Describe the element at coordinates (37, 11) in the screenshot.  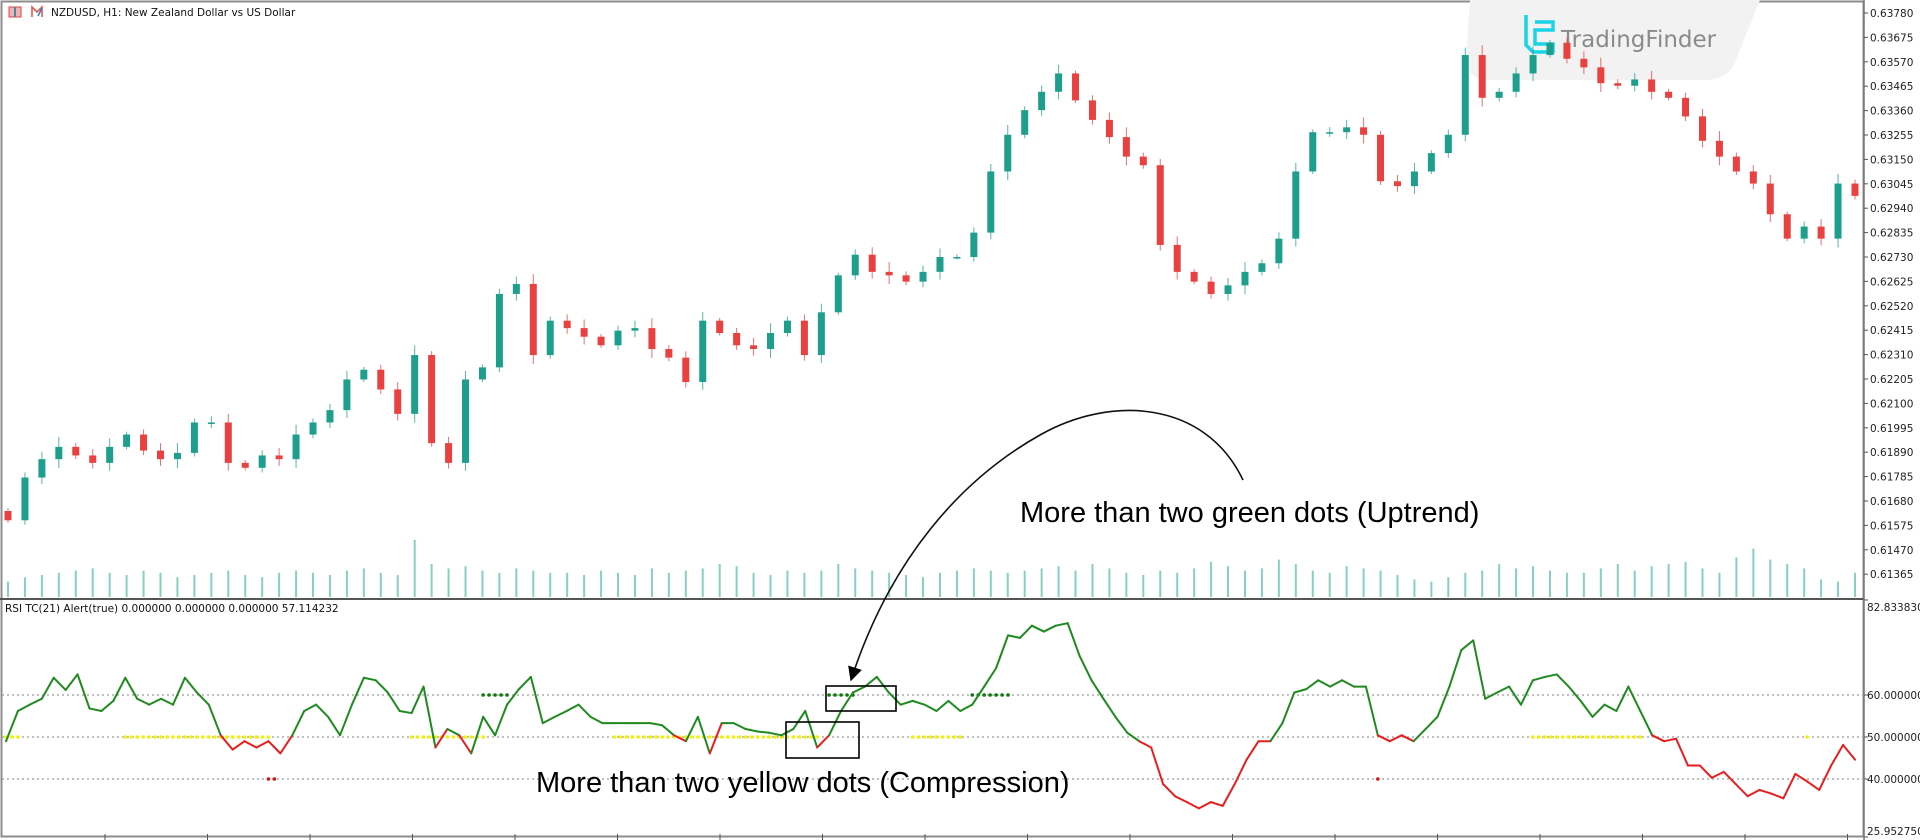
I see `one-click-trading-icon` at that location.